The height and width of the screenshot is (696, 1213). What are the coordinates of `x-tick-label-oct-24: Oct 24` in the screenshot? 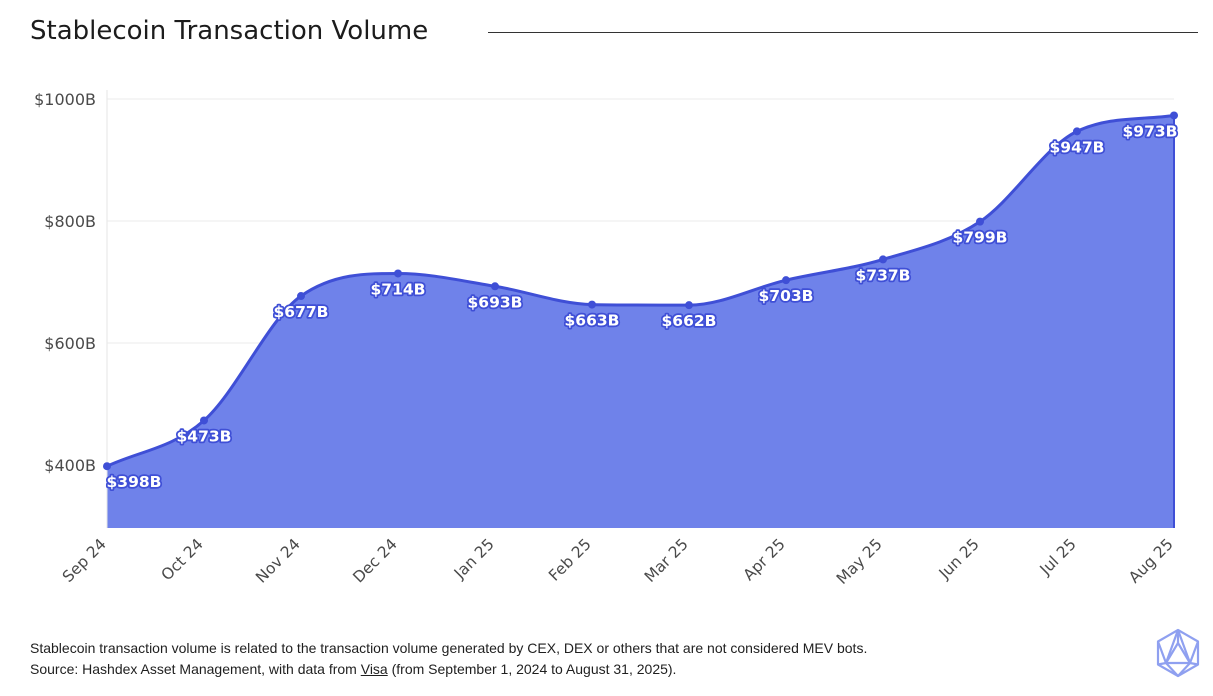 It's located at (182, 559).